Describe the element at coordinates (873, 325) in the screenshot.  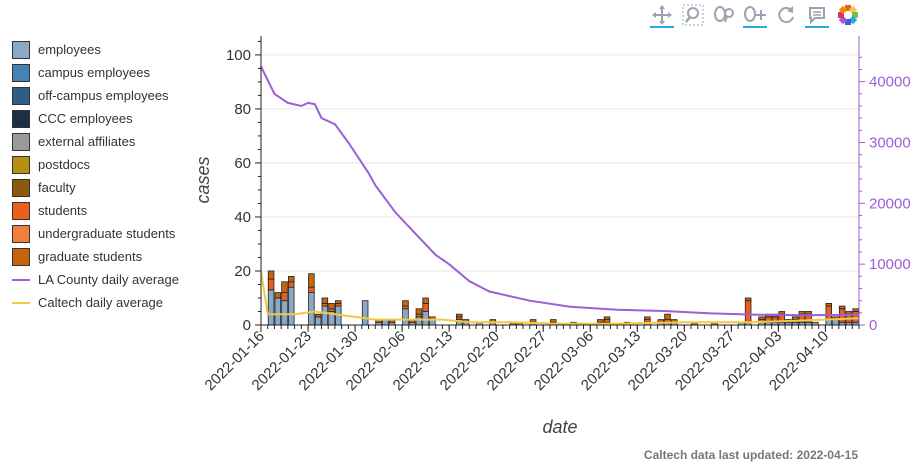
I see `y2-tick-label: 0` at that location.